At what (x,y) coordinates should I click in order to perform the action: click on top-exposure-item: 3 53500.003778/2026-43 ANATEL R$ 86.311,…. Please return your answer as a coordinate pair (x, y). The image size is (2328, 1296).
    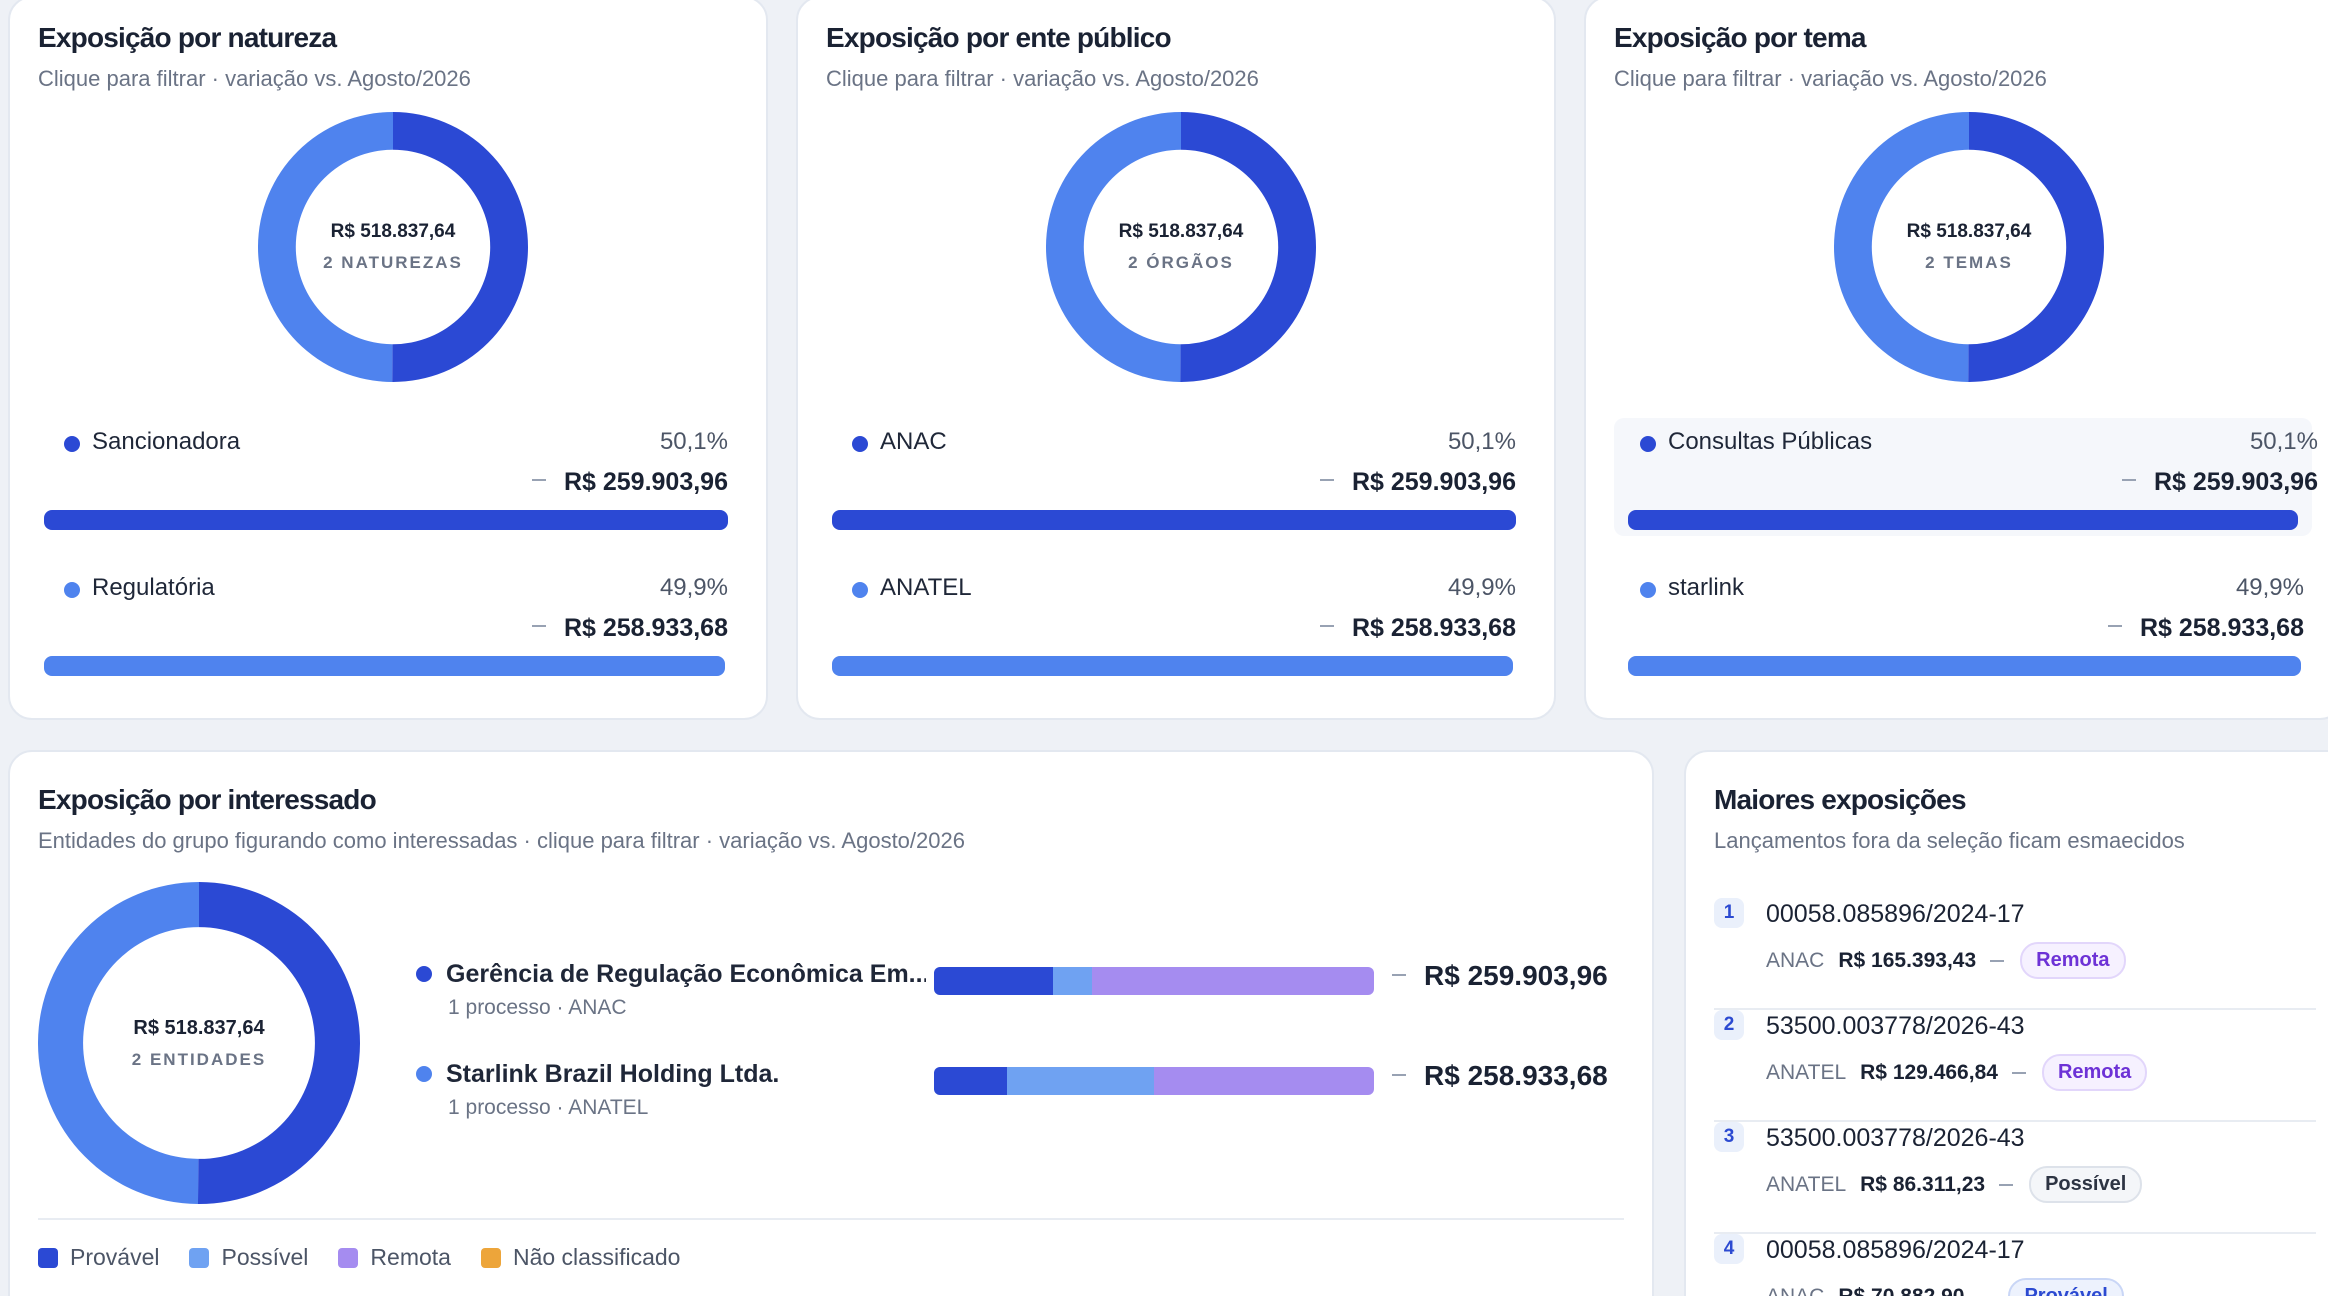
    Looking at the image, I should click on (2015, 1178).